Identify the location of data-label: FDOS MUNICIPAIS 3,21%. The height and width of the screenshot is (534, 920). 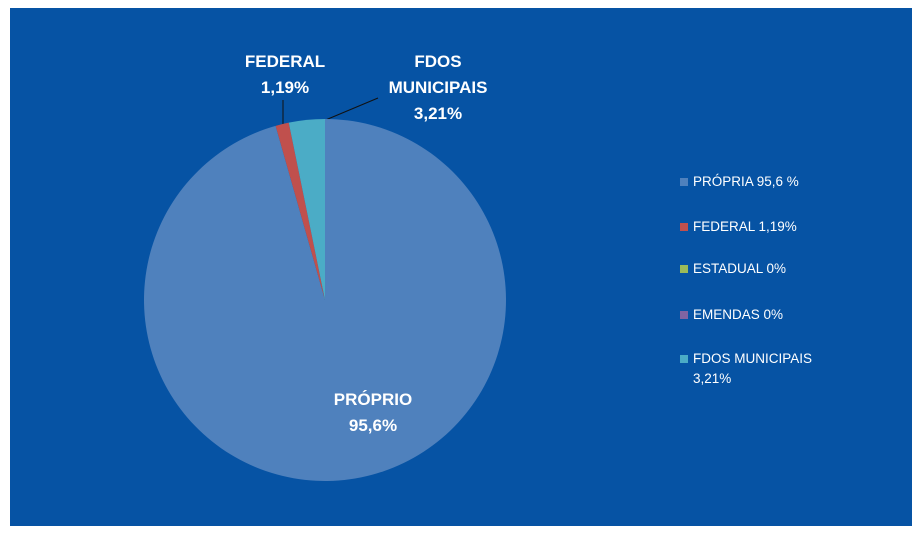
(438, 88).